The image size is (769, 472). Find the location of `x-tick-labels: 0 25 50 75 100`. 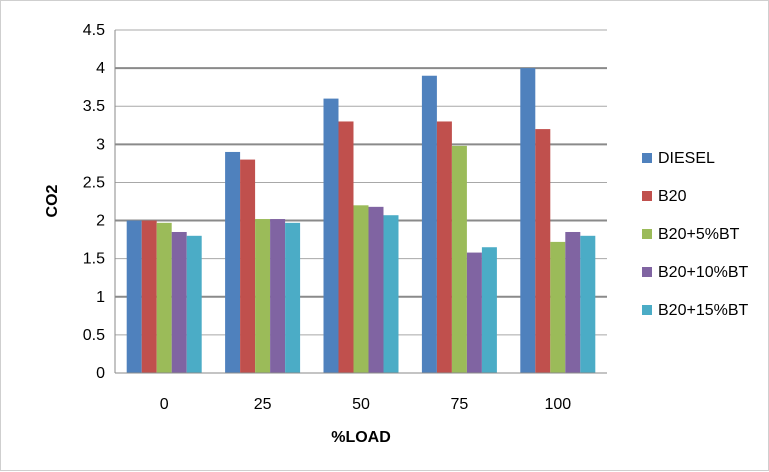

x-tick-labels: 0 25 50 75 100 is located at coordinates (365, 404).